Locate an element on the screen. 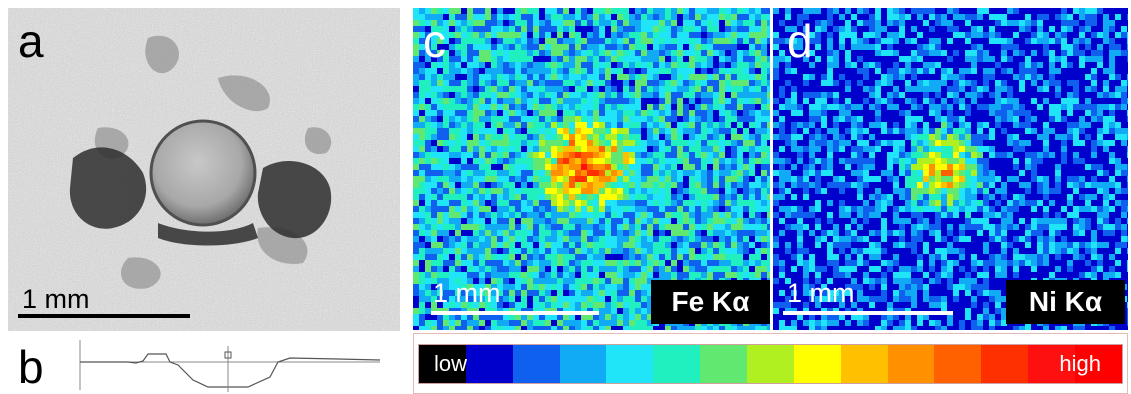 The width and height of the screenshot is (1131, 394). element-label-fe: Fe Kα is located at coordinates (710, 302).